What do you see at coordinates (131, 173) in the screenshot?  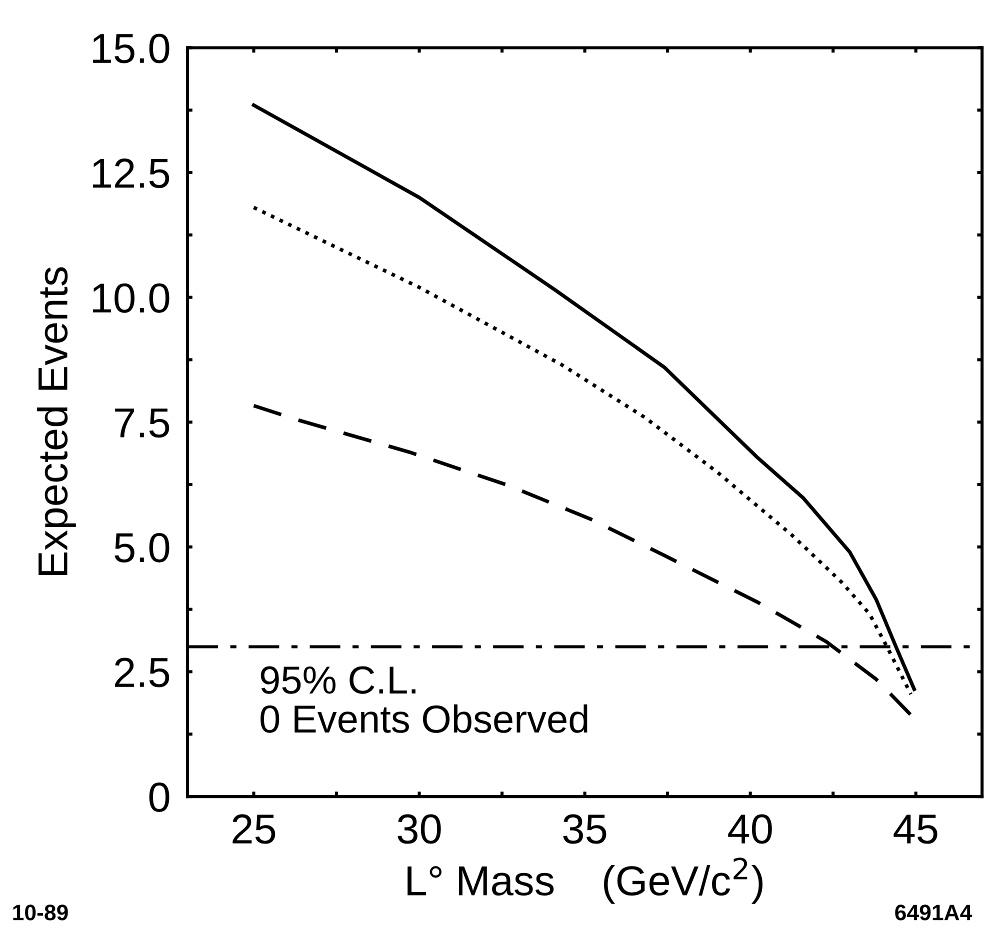 I see `y-tick-label: 12.5` at bounding box center [131, 173].